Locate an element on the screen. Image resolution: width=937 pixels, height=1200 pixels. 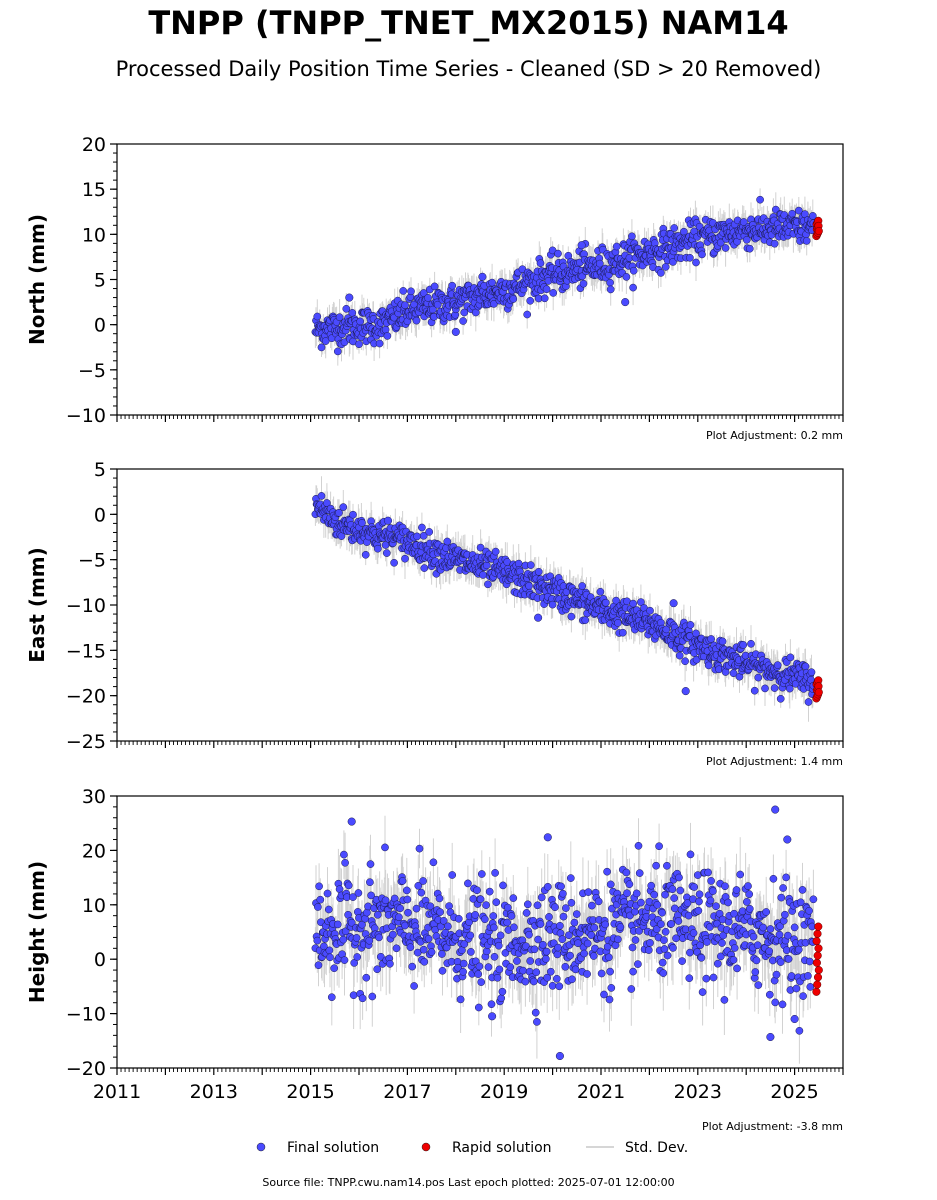
plot-adjustment-note: Plot Adjustment: 0.2 mm is located at coordinates (774, 435).